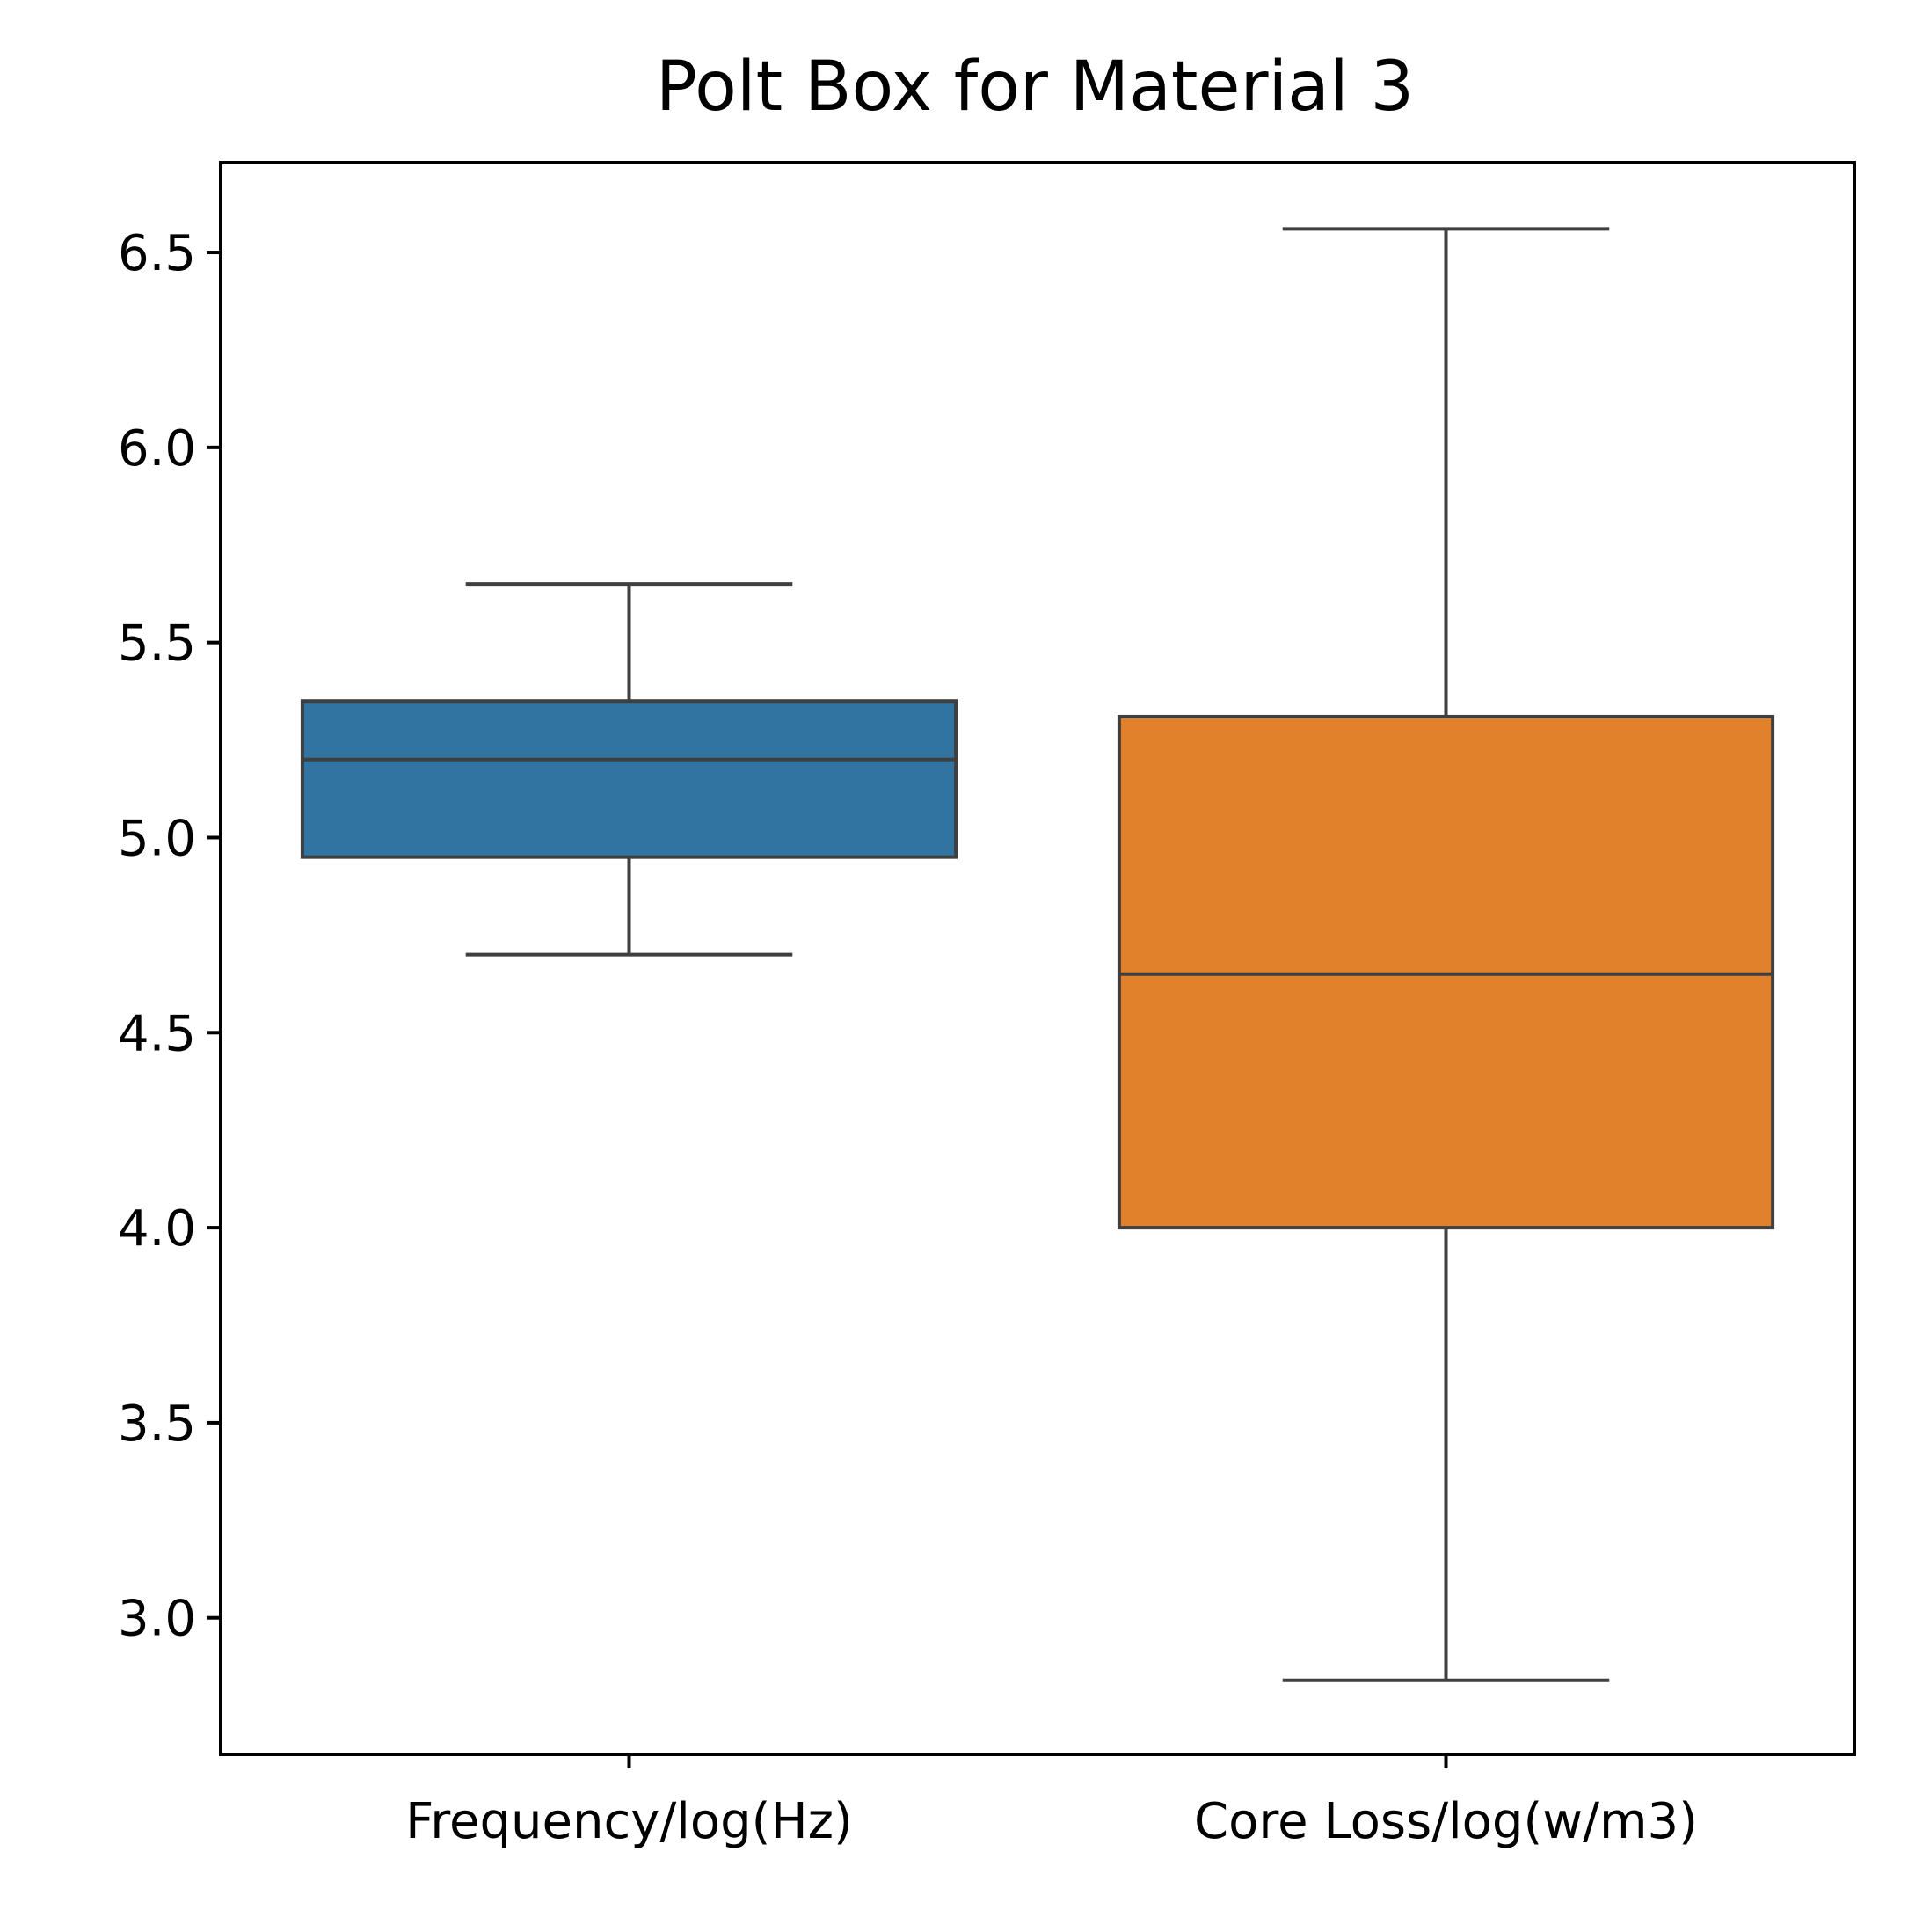 This screenshot has height=1932, width=1908. Describe the element at coordinates (157, 1229) in the screenshot. I see `y-tick-label: 4.0` at that location.